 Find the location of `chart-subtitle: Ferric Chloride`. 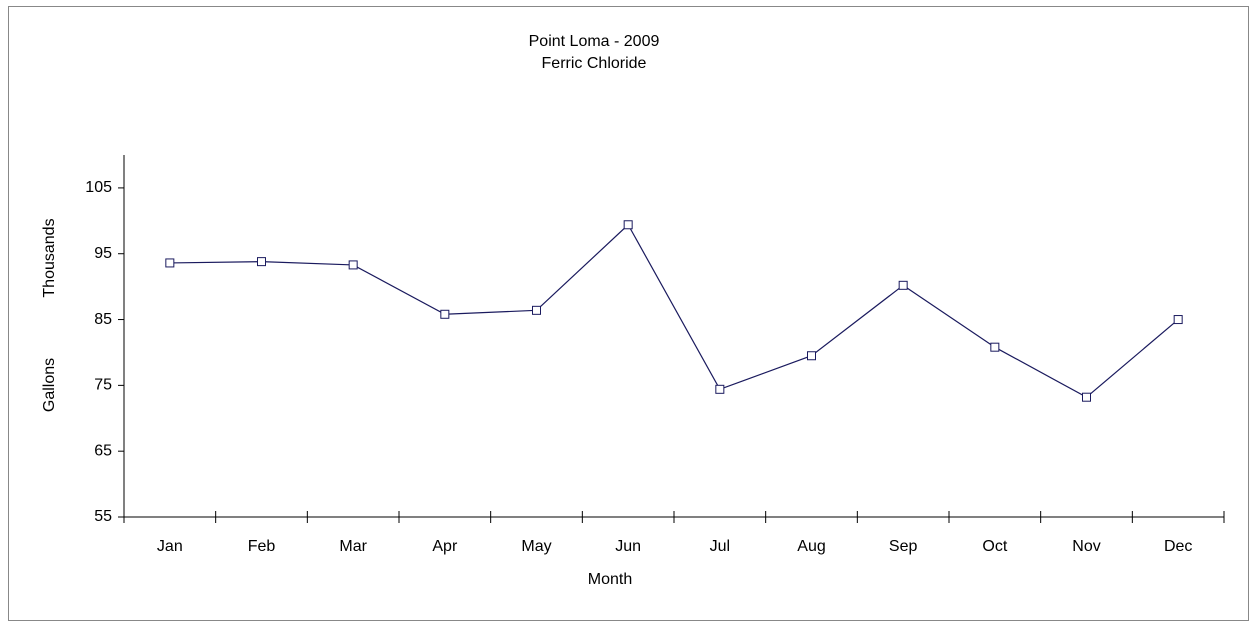

chart-subtitle: Ferric Chloride is located at coordinates (594, 63).